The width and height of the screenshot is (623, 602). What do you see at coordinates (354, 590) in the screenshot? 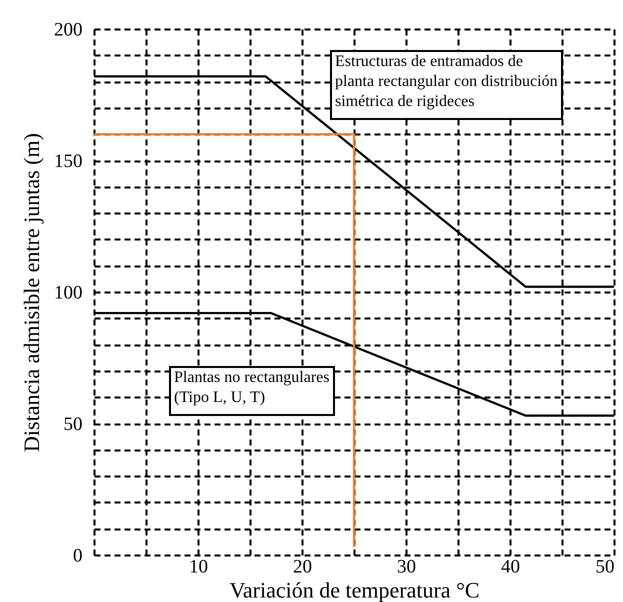
I see `x-axis-title: Variación de temperatura °C` at bounding box center [354, 590].